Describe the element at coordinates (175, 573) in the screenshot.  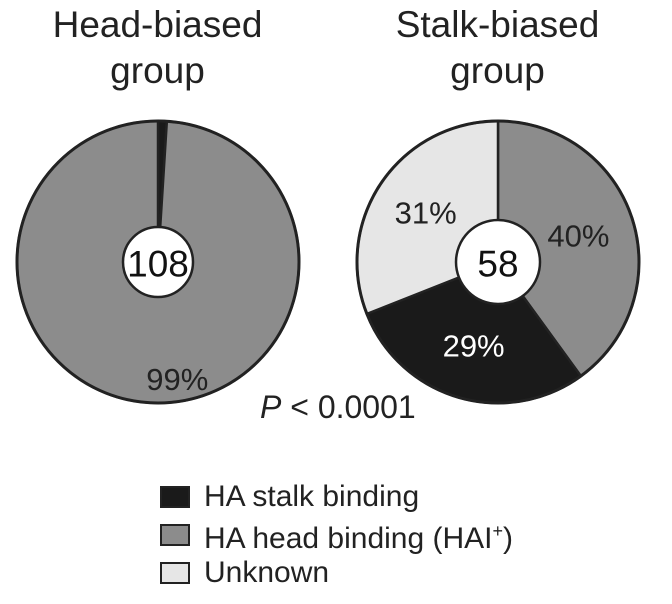
I see `legend-swatch-unknown` at that location.